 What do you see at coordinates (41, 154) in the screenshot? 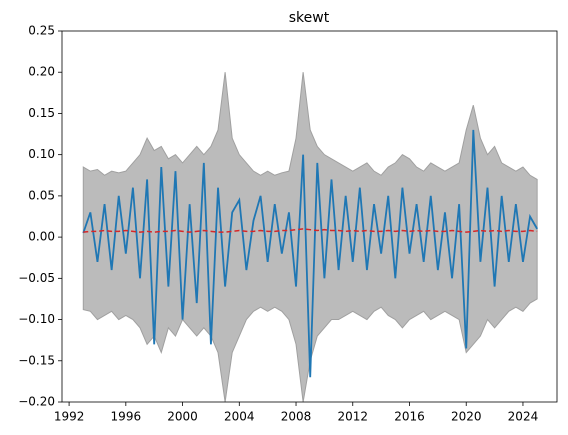
I see `y-tick-label: 0.10` at bounding box center [41, 154].